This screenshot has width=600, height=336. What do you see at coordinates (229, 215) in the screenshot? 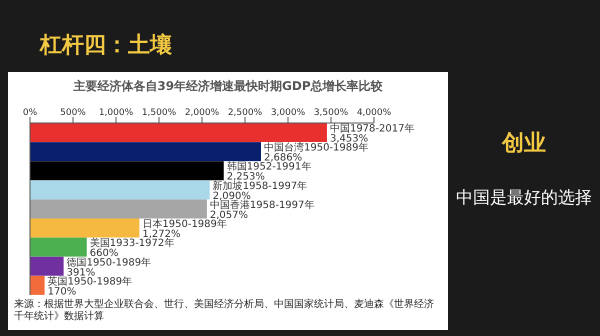
I see `data-label: 2,057%` at bounding box center [229, 215].